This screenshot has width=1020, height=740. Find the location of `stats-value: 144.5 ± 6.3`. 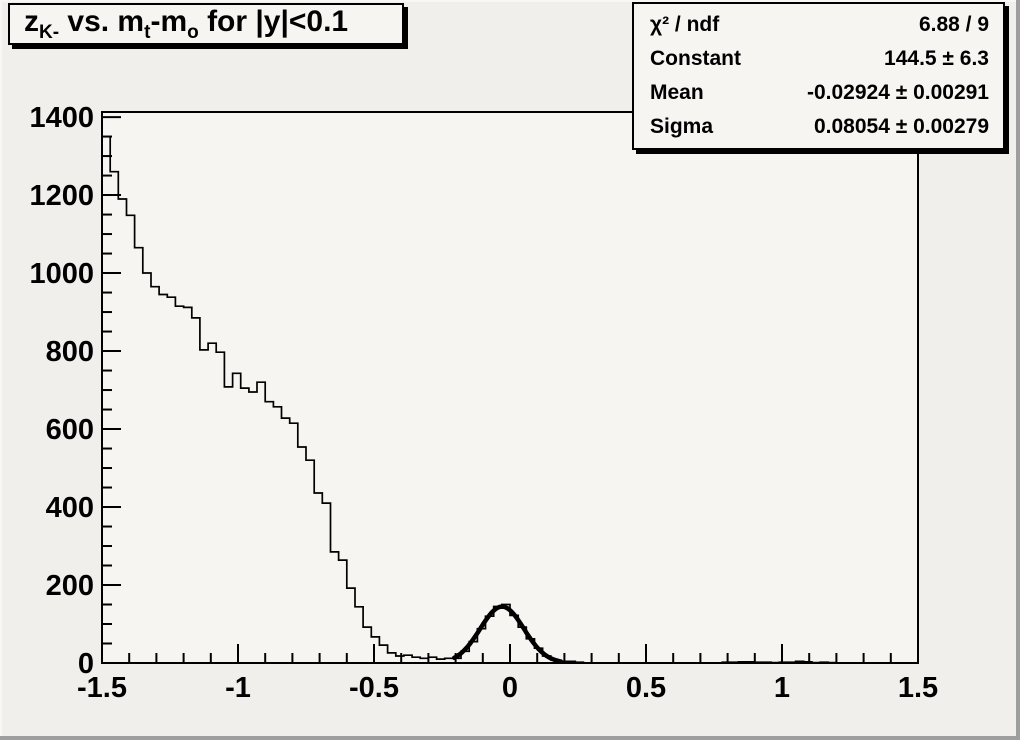

stats-value: 144.5 ± 6.3 is located at coordinates (936, 58).